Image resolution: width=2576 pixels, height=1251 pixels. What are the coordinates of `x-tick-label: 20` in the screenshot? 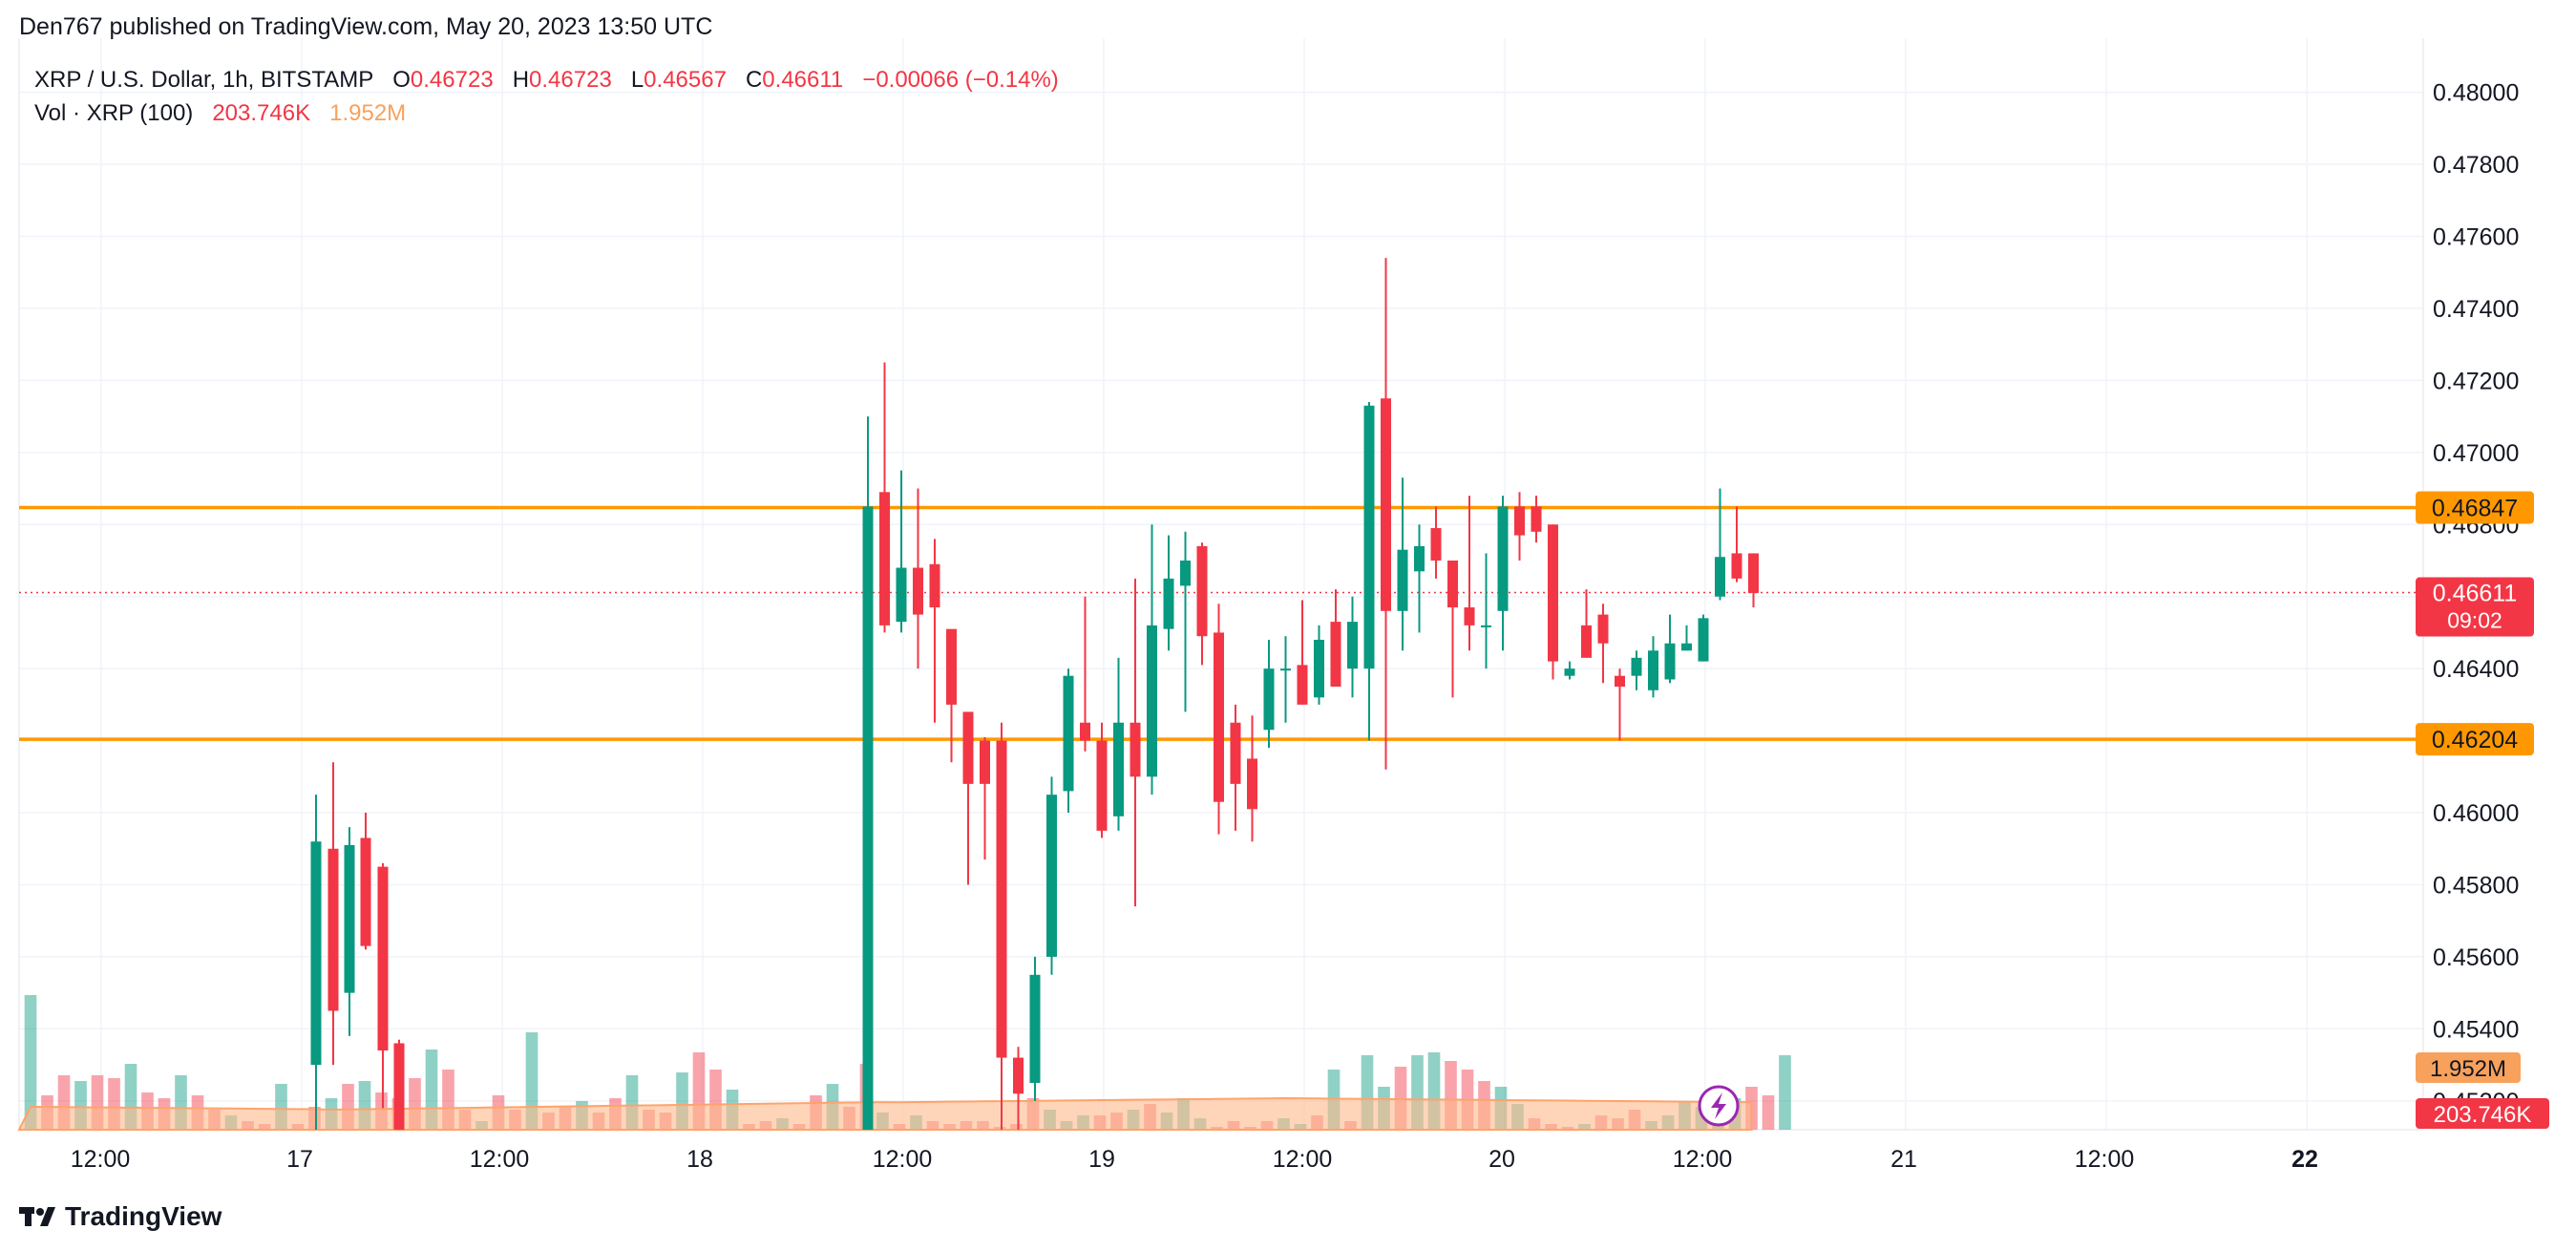 It's located at (1502, 1159).